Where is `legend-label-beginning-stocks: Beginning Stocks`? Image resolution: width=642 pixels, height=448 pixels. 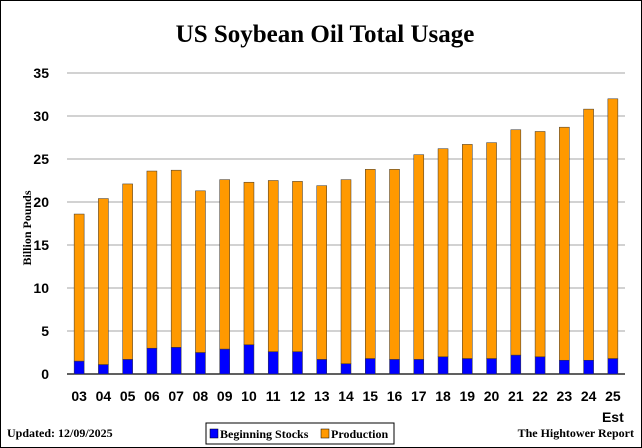 legend-label-beginning-stocks: Beginning Stocks is located at coordinates (264, 434).